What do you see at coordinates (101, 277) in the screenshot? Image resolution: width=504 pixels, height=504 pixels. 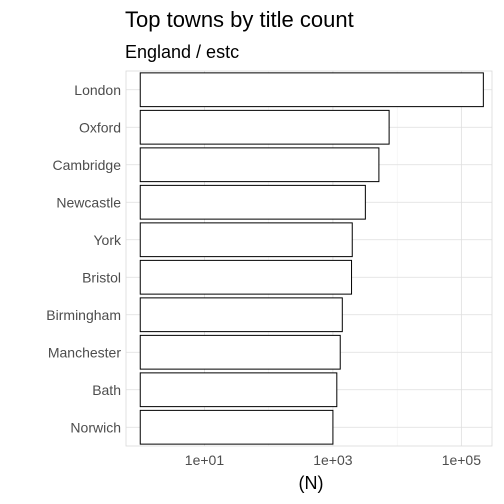 I see `y-tick-label: Bristol` at bounding box center [101, 277].